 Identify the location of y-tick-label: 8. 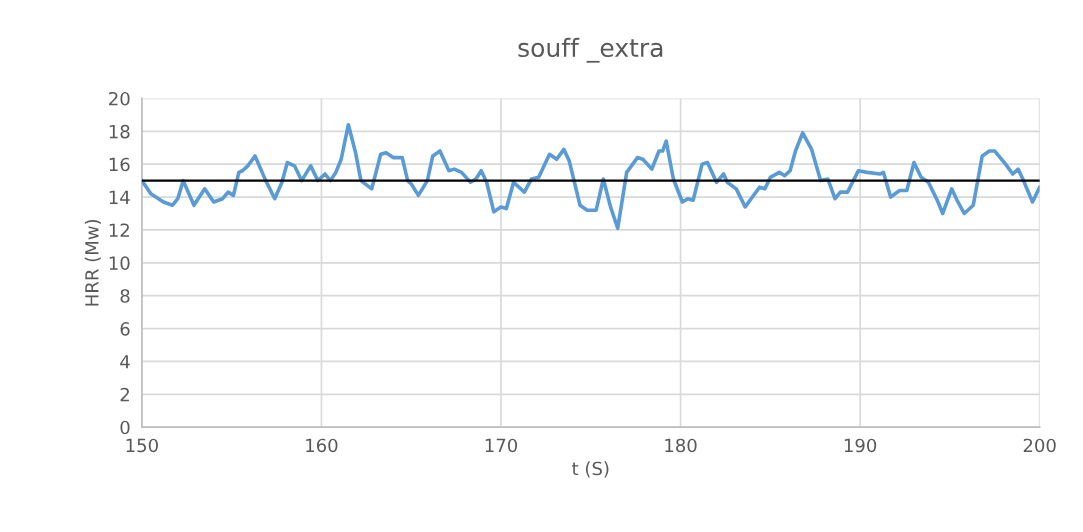
(125, 296).